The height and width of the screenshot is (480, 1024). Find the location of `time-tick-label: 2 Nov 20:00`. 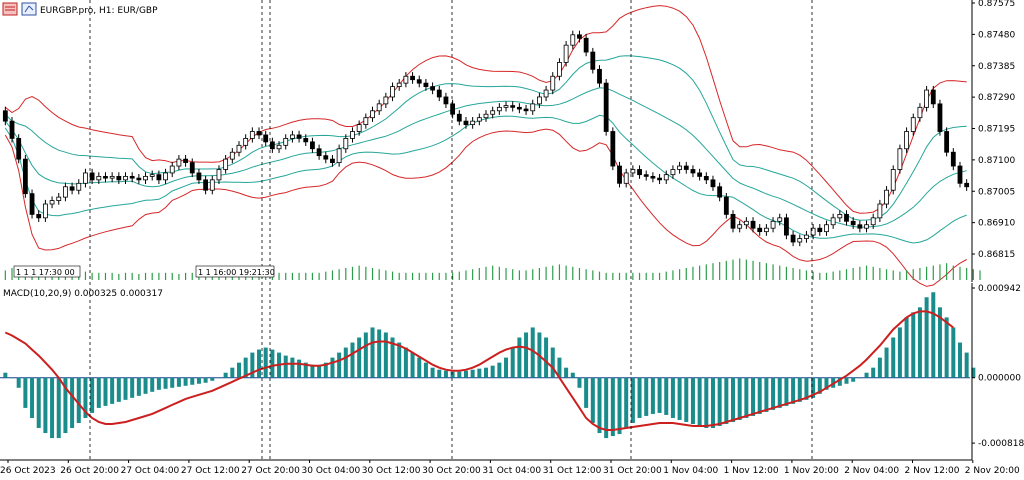

time-tick-label: 2 Nov 20:00 is located at coordinates (992, 471).